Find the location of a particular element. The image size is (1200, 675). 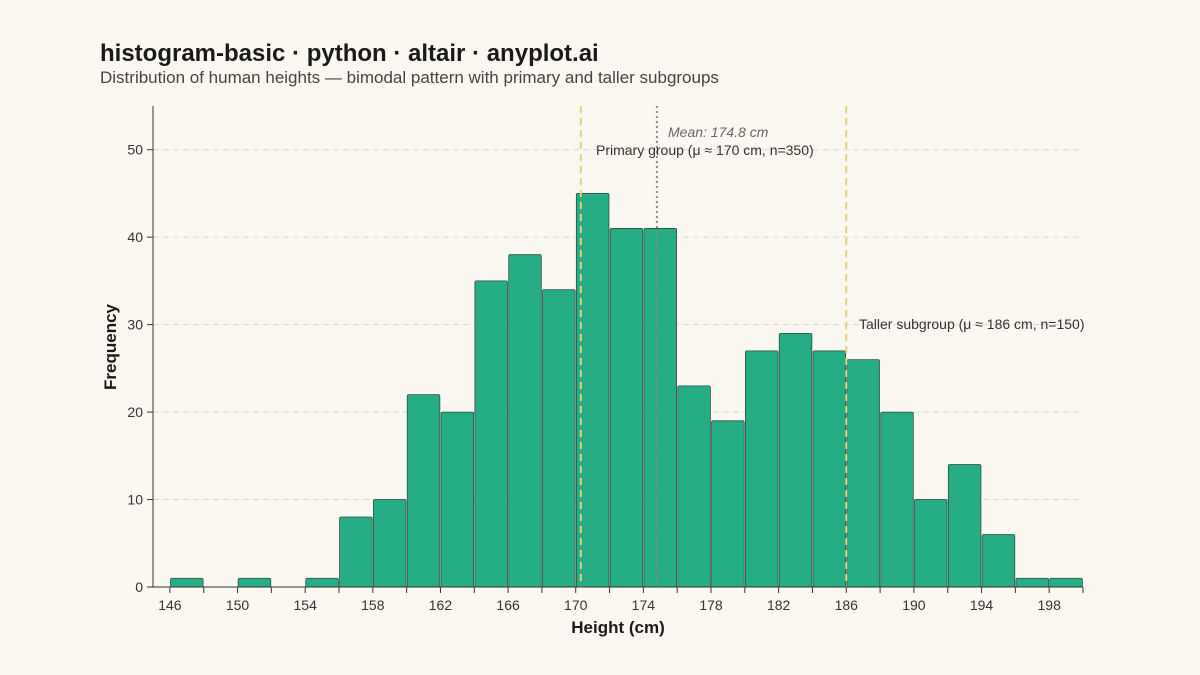

y-tick-label: 0 is located at coordinates (139, 587).